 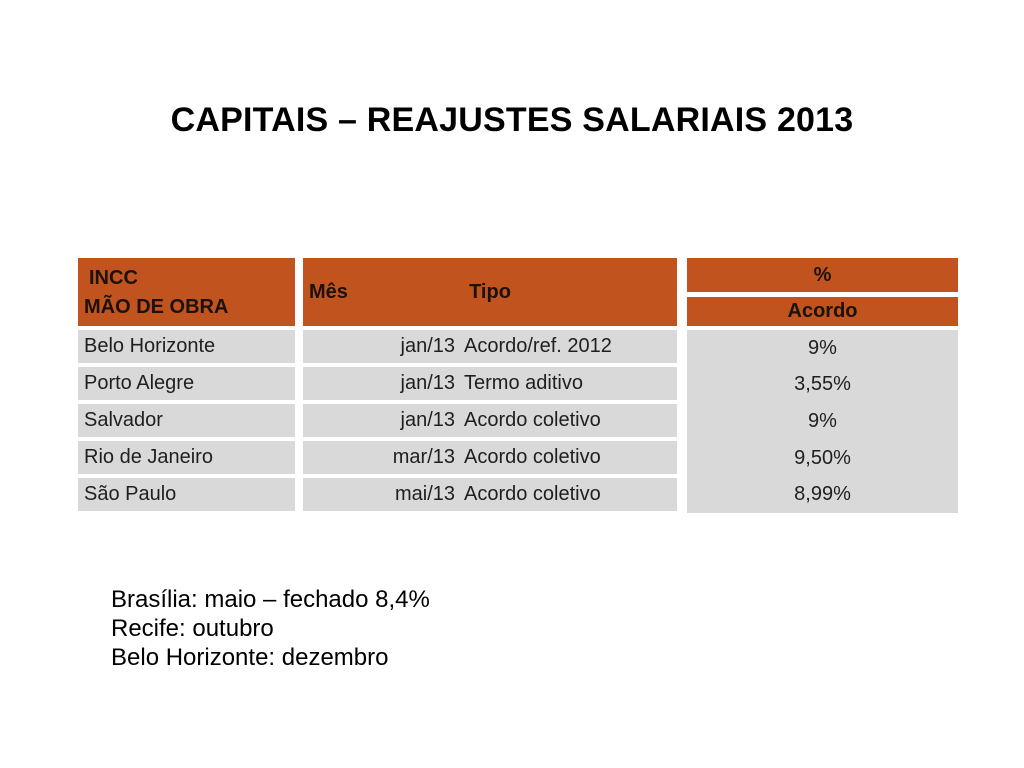 I want to click on mes-tipo-cell: jan/13 Termo aditivo, so click(x=490, y=383).